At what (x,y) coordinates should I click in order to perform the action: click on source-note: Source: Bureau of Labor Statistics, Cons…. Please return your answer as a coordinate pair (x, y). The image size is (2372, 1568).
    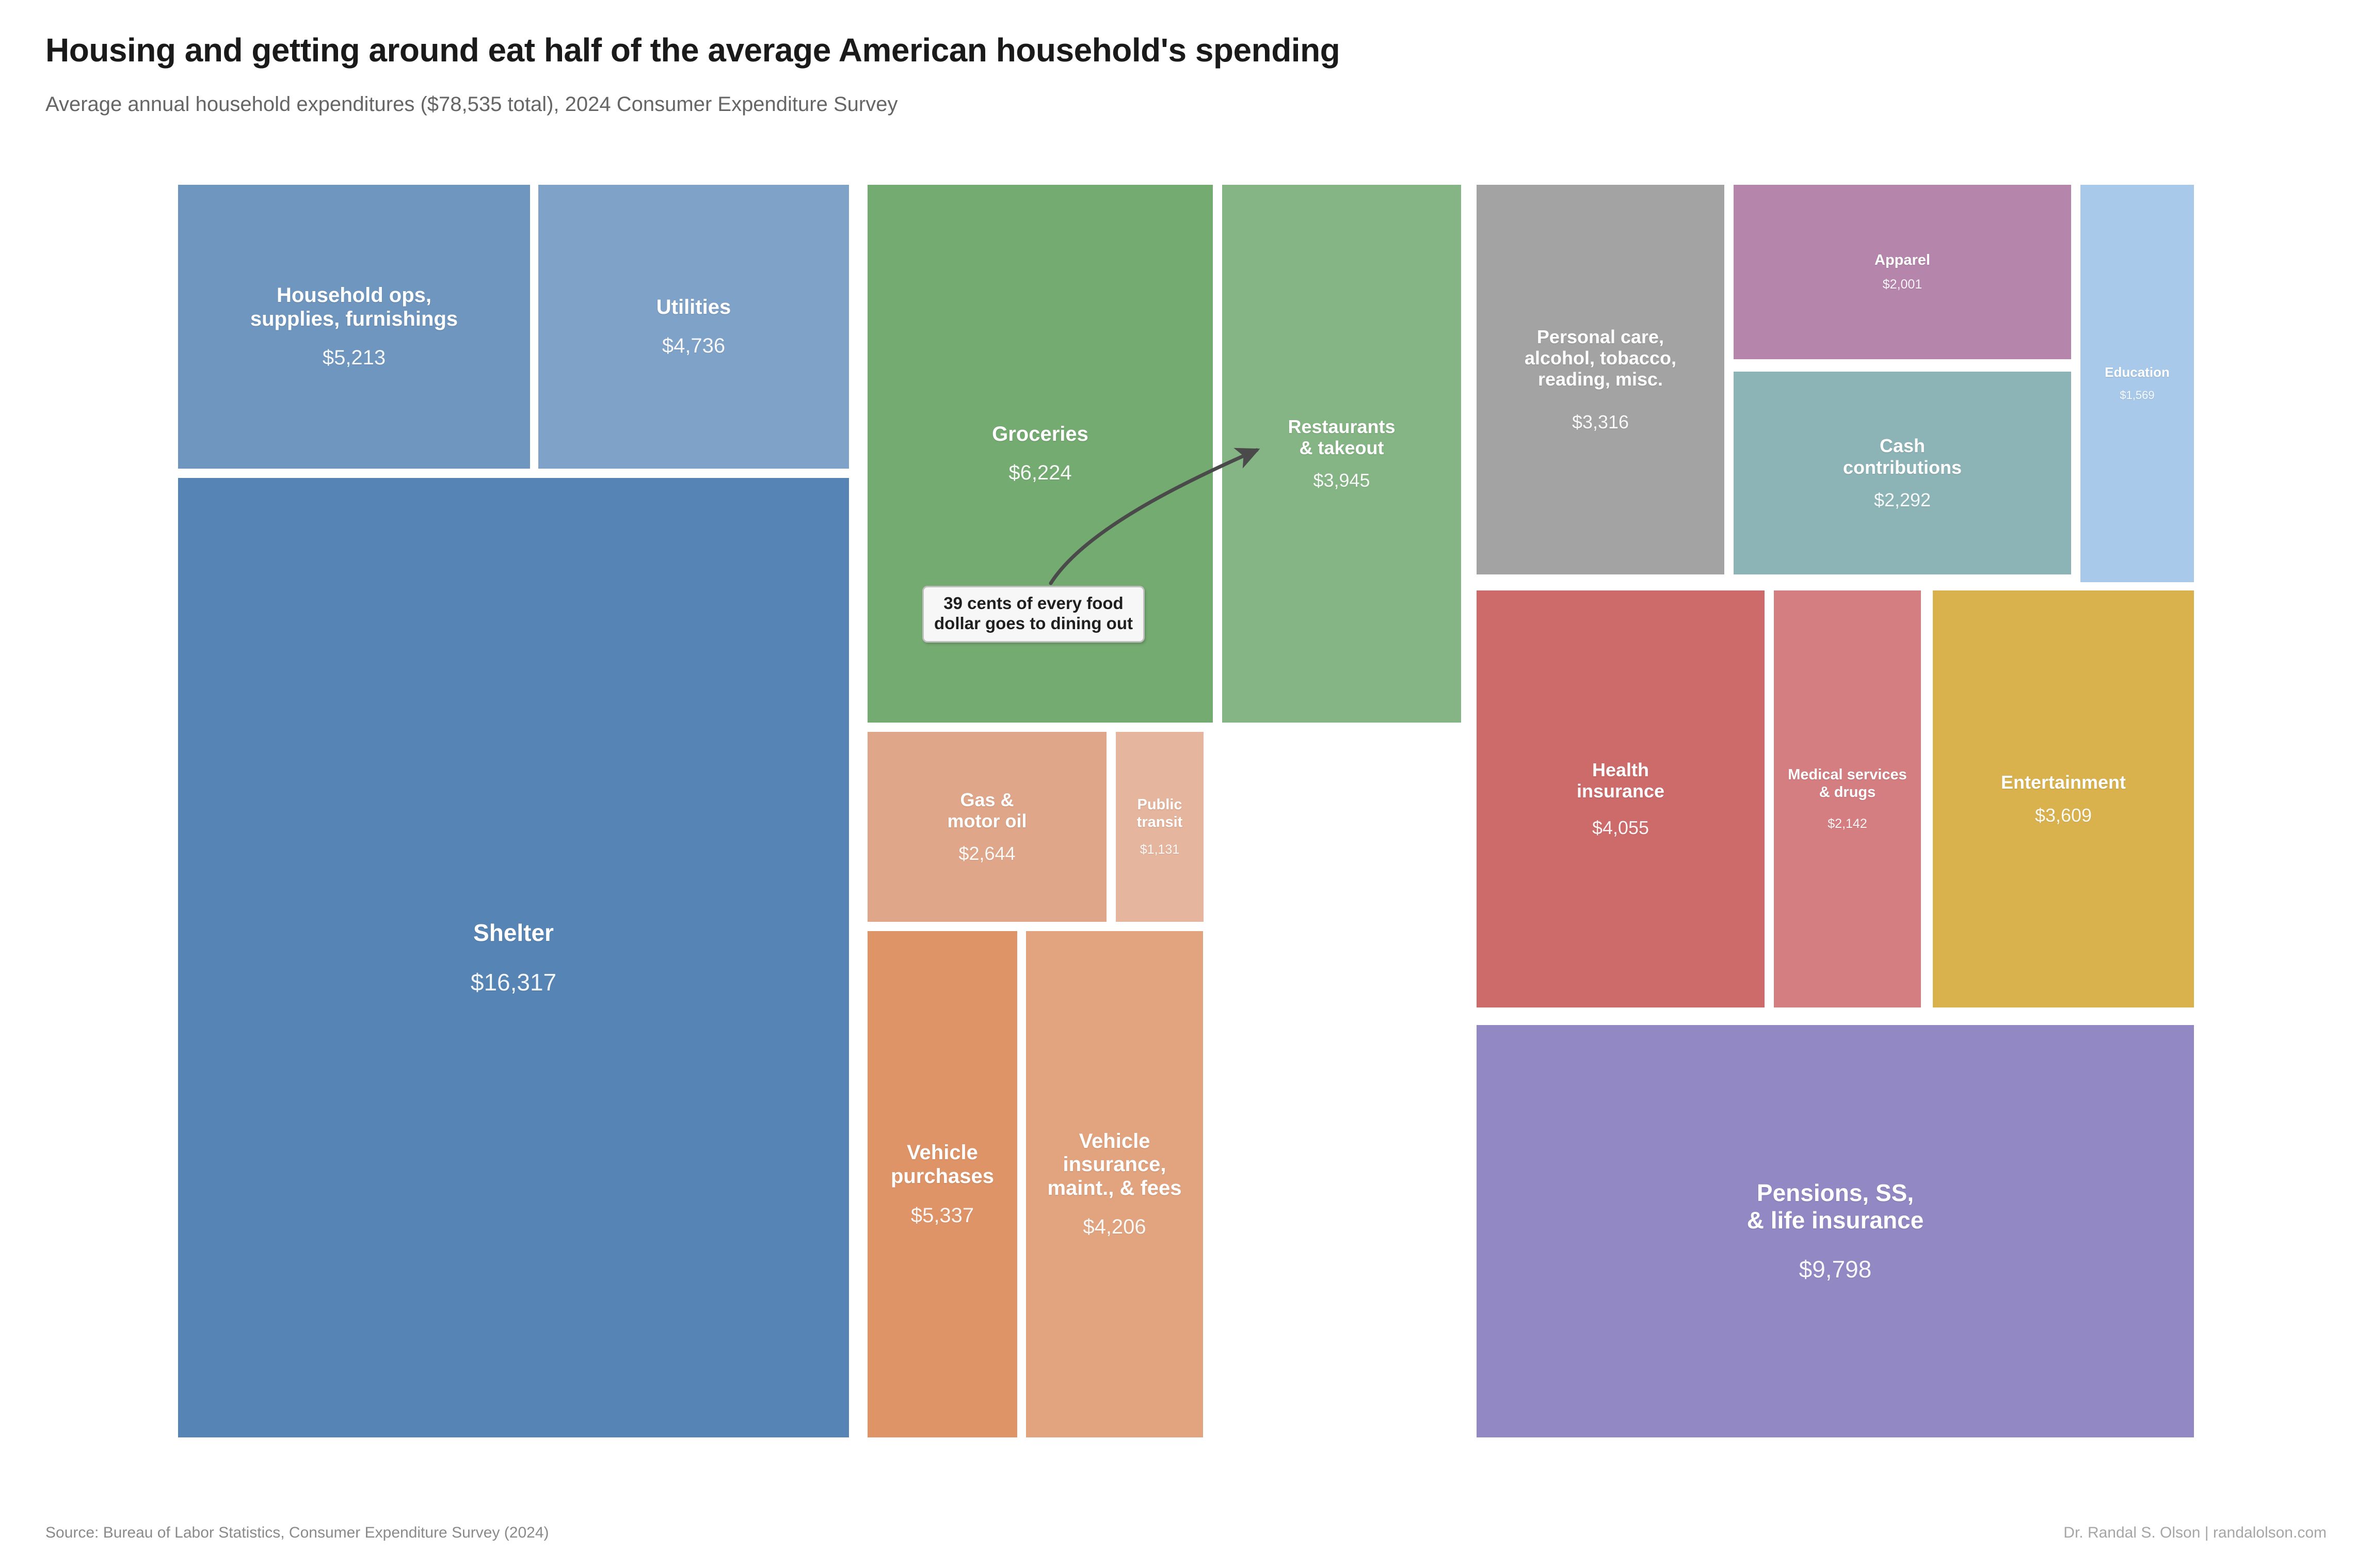
    Looking at the image, I should click on (297, 1532).